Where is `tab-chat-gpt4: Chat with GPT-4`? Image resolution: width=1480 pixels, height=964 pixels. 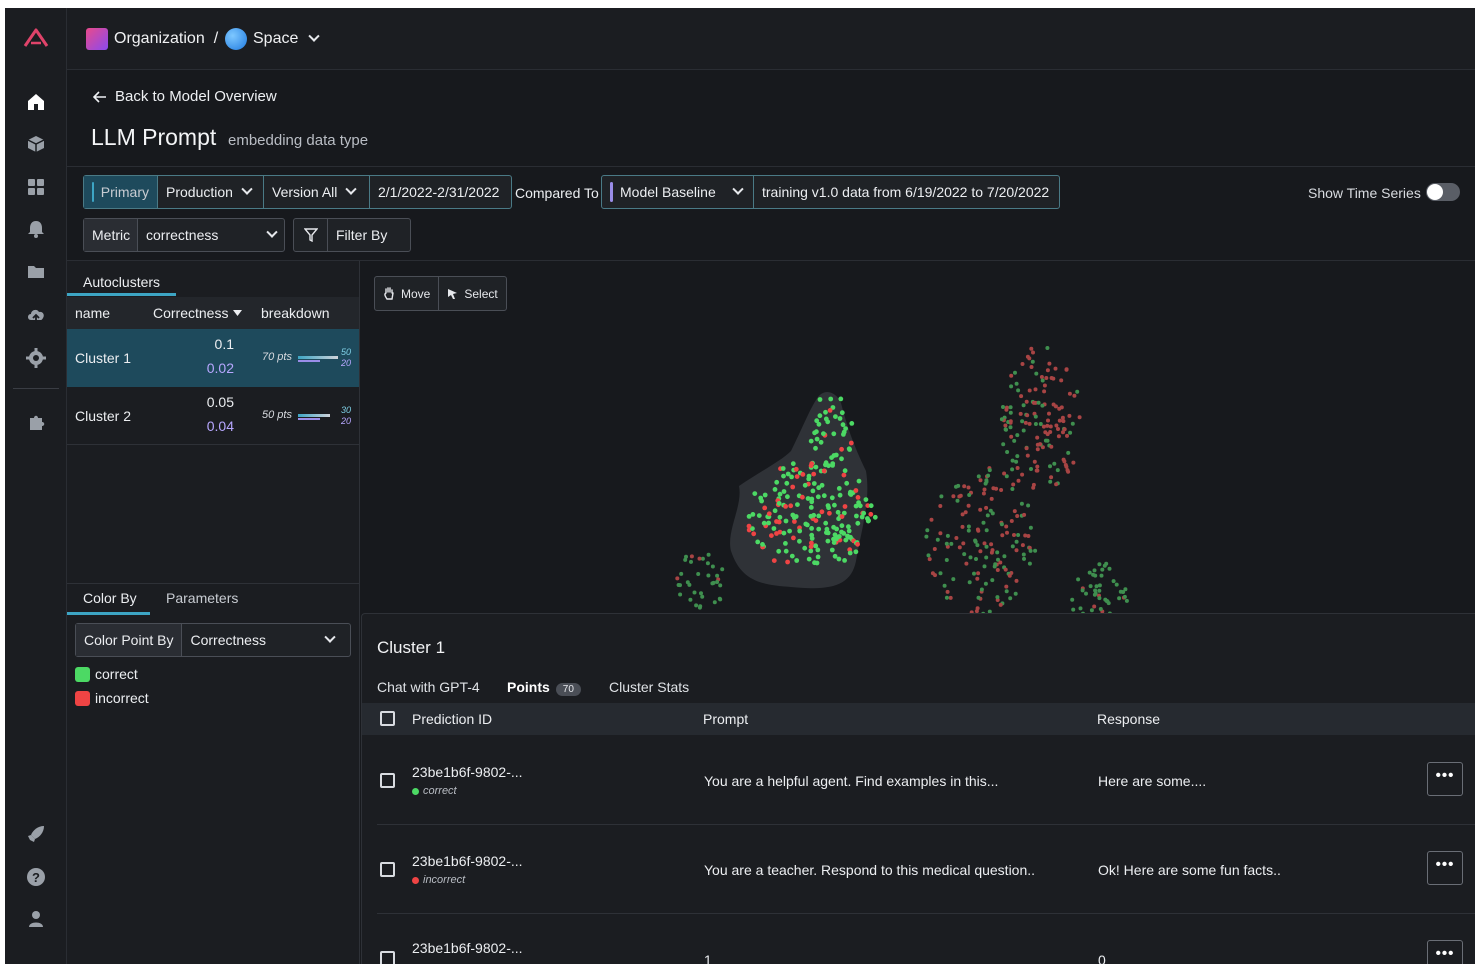
tab-chat-gpt4: Chat with GPT-4 is located at coordinates (428, 687).